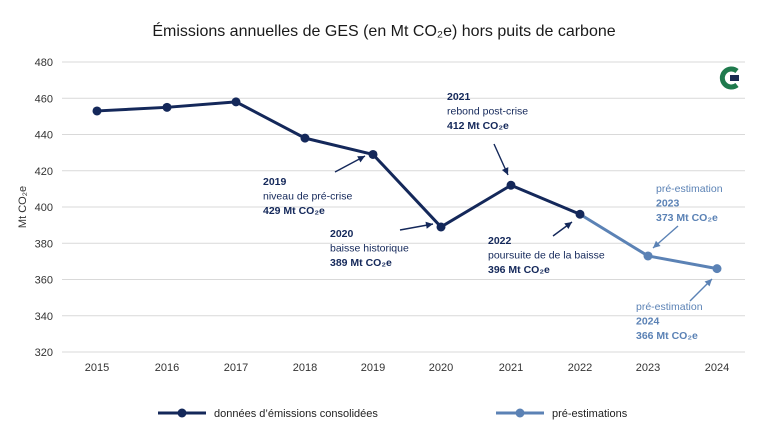 This screenshot has width=768, height=441. What do you see at coordinates (546, 256) in the screenshot?
I see `annotation-2022-line: poursuite de de la baisse` at bounding box center [546, 256].